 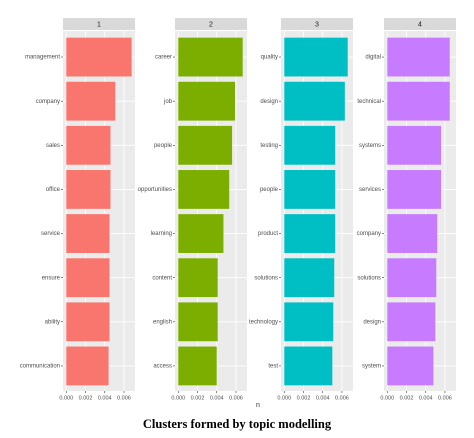 I want to click on x-axis-label: n, so click(x=258, y=405).